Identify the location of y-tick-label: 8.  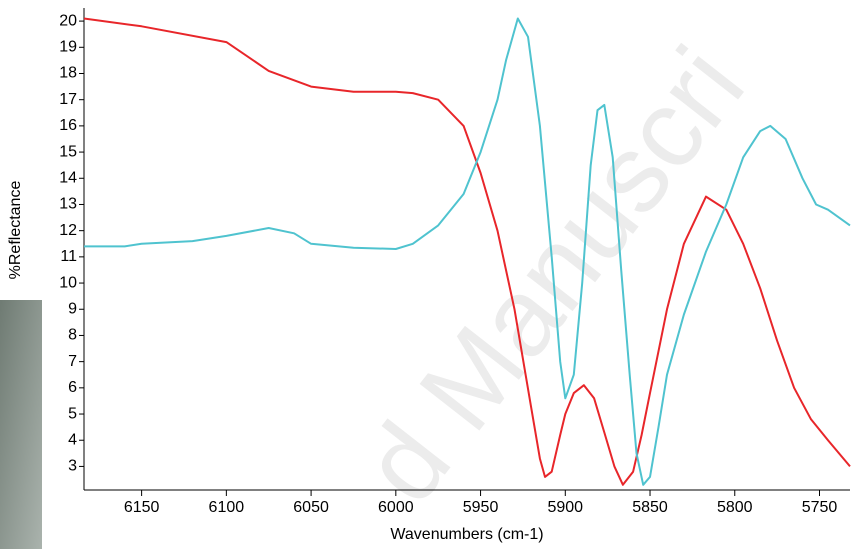
(72, 335).